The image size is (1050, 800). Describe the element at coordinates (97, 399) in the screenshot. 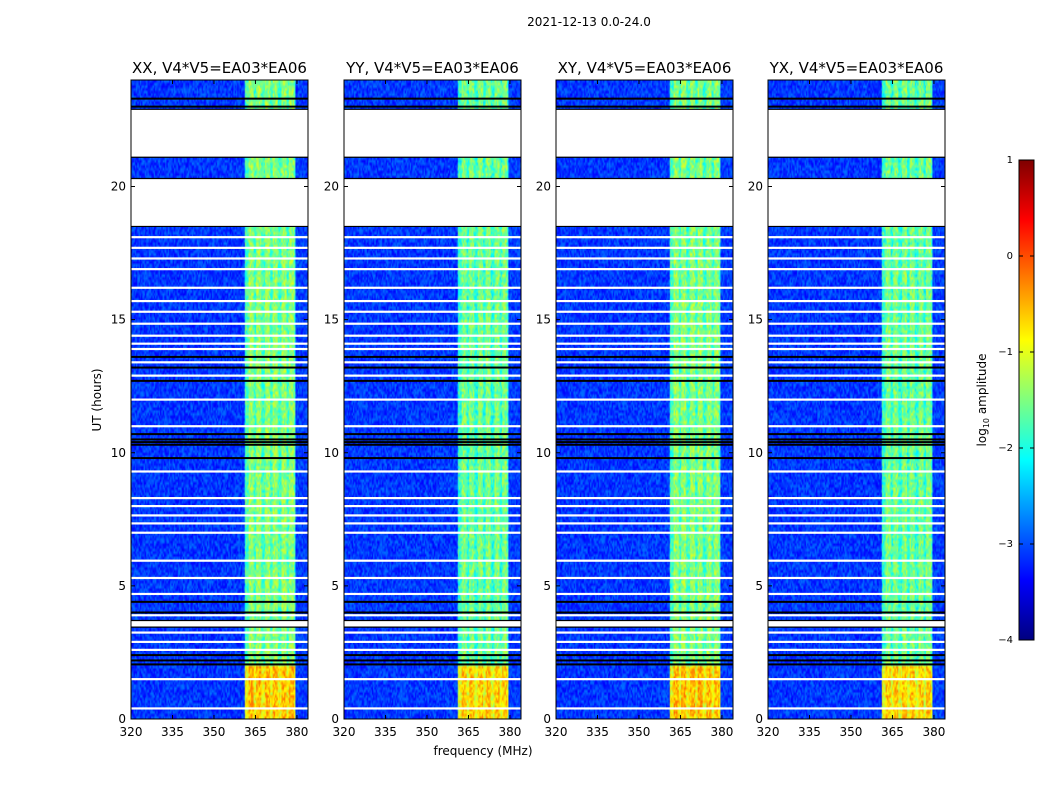

I see `y-axis-label: UT (hours)` at that location.